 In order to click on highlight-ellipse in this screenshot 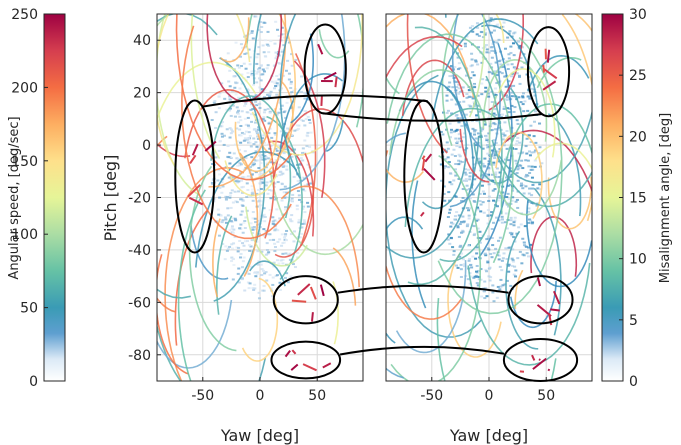, I will do `click(540, 360)`.